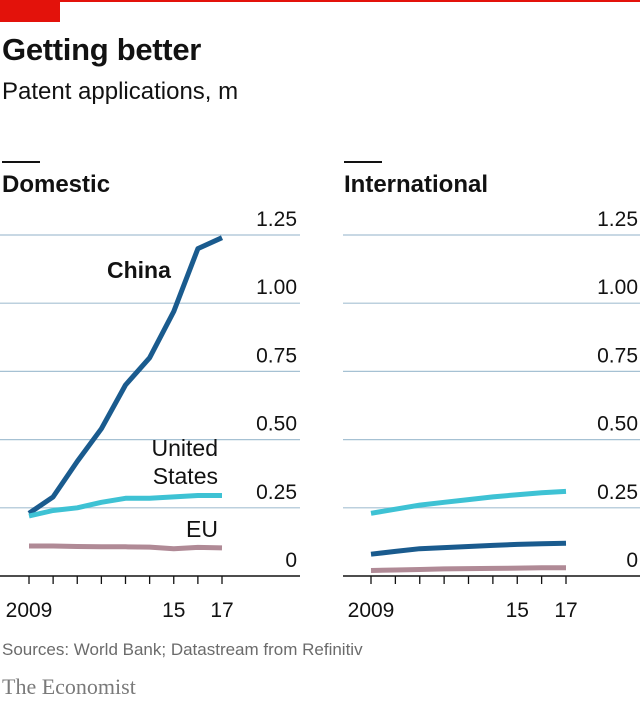  I want to click on chart-title: Getting better, so click(102, 49).